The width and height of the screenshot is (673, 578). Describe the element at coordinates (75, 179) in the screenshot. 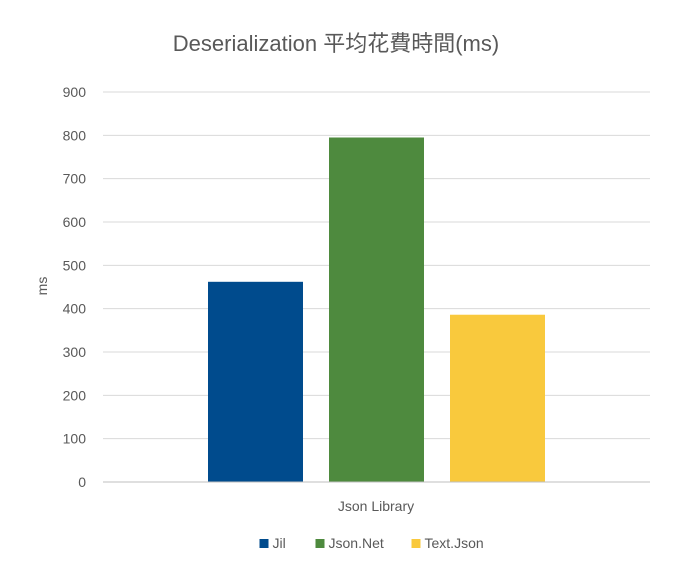

I see `y-tick-label: 700` at that location.